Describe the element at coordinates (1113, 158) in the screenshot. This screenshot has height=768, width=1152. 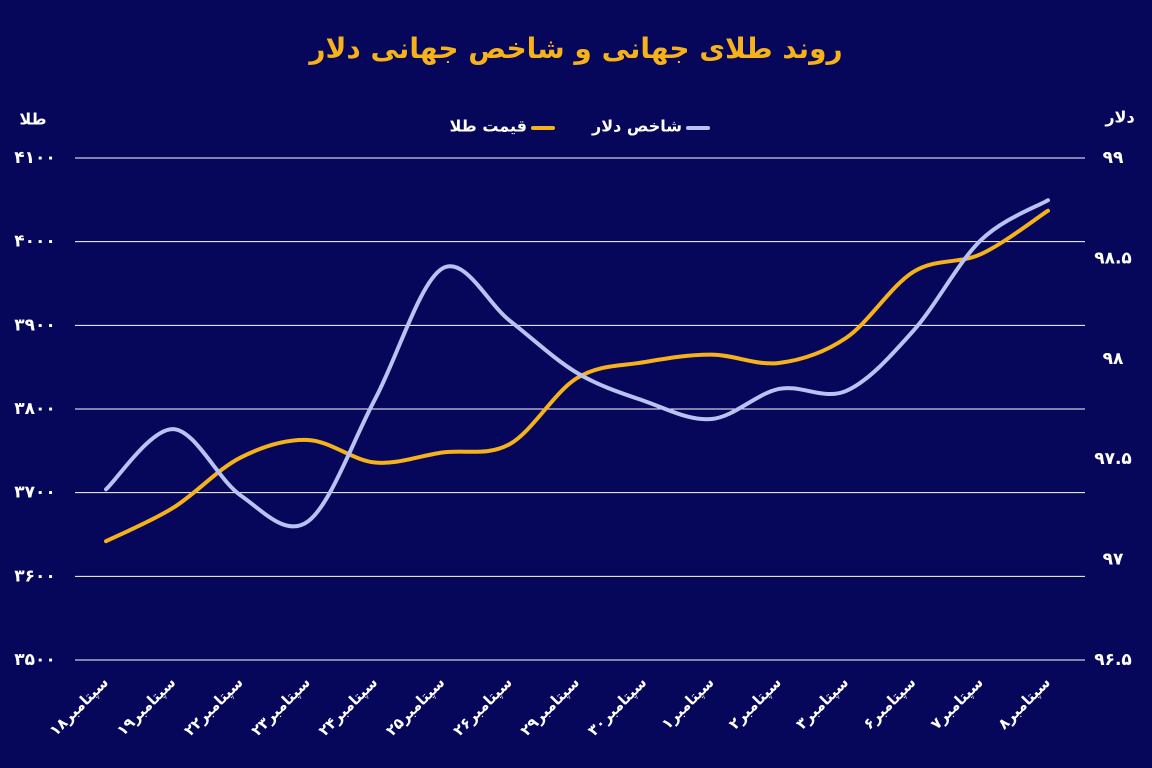
I see `y2-tick-label: ۹۹` at that location.